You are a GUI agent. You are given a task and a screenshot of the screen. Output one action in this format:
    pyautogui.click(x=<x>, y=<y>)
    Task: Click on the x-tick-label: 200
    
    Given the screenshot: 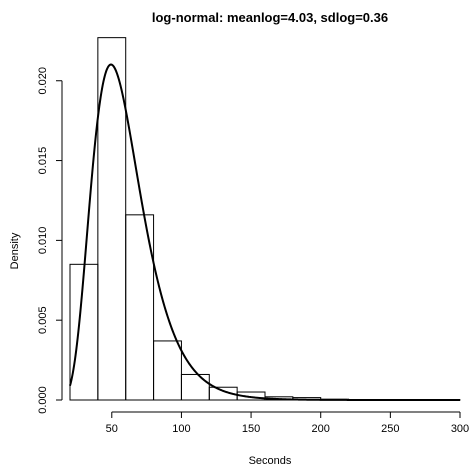 What is the action you would take?
    pyautogui.click(x=321, y=429)
    